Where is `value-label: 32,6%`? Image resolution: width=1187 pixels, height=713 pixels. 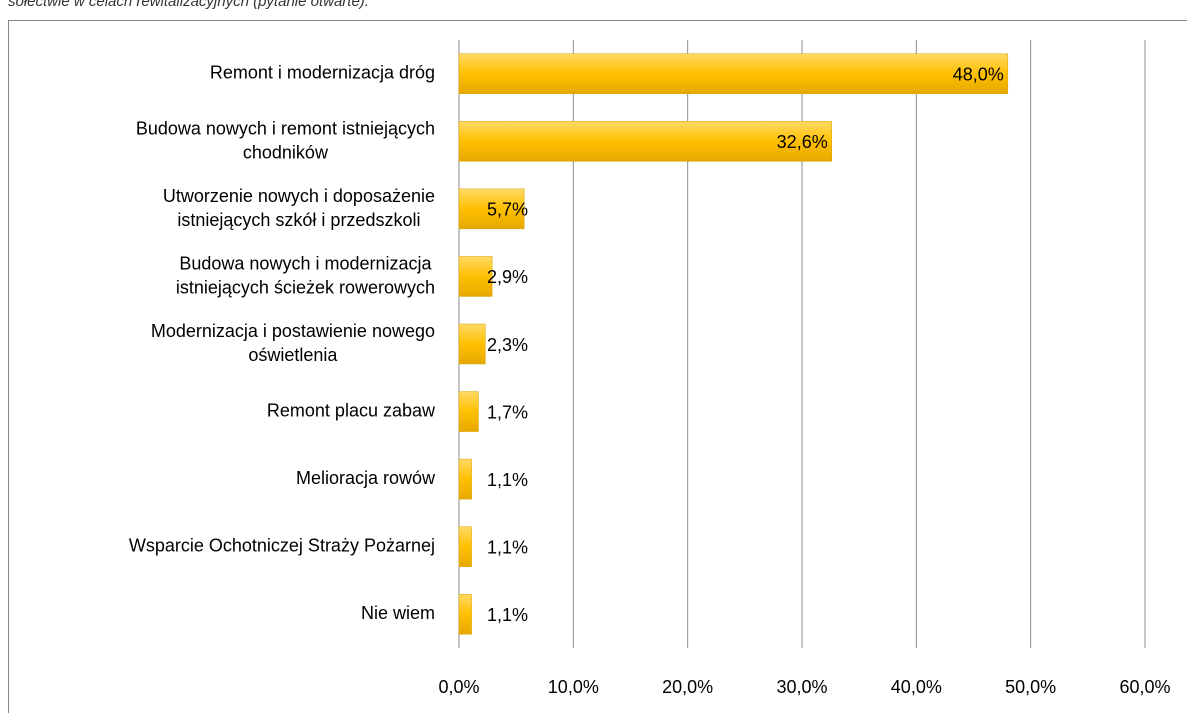 value-label: 32,6% is located at coordinates (802, 142).